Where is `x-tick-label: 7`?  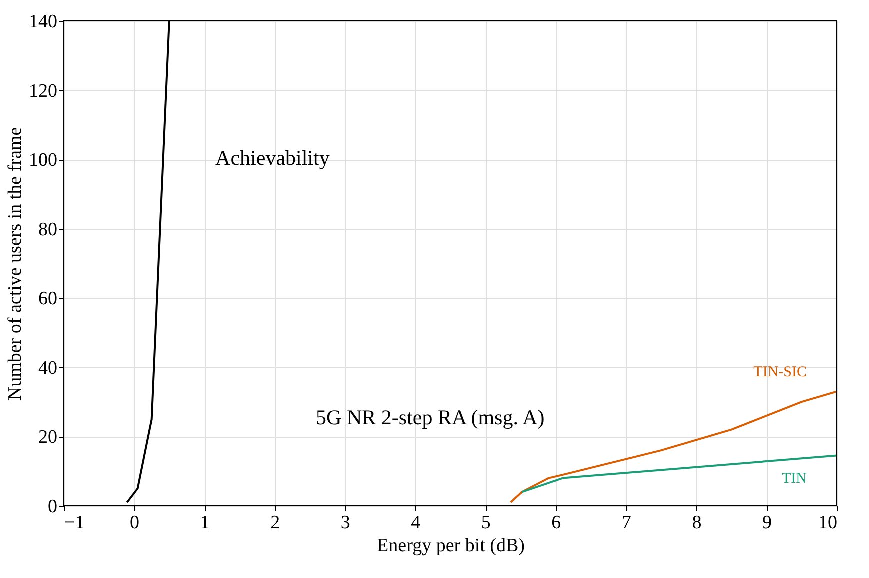
x-tick-label: 7 is located at coordinates (627, 523).